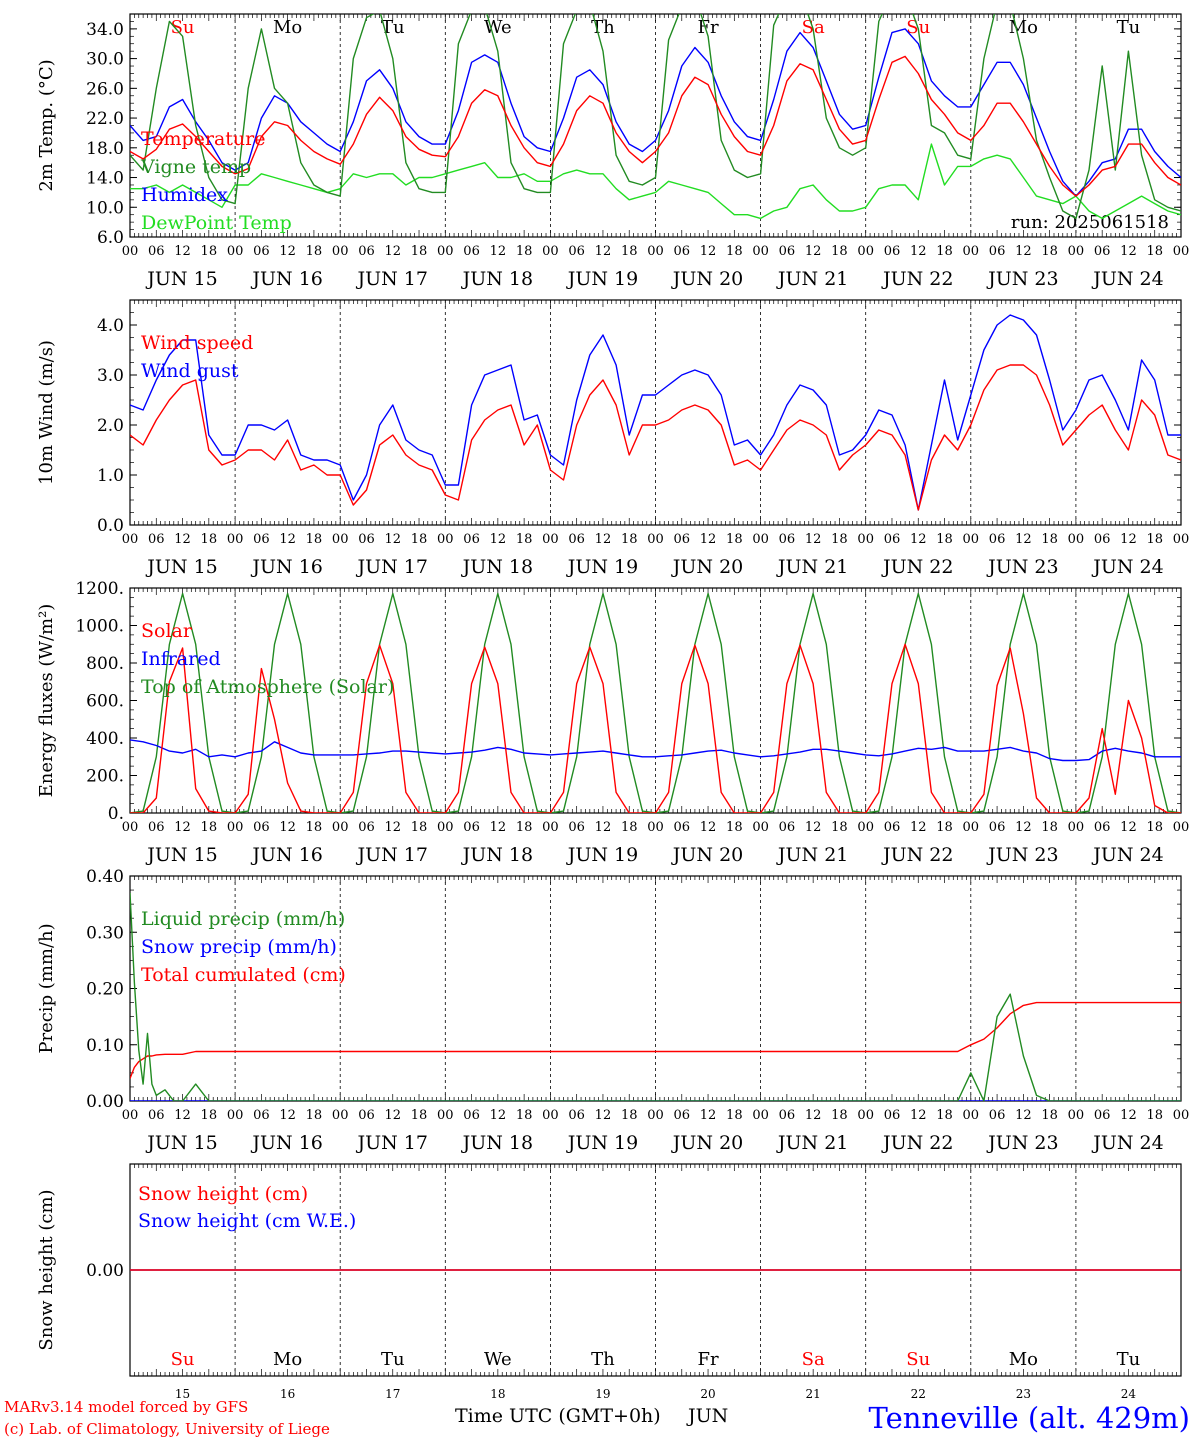  What do you see at coordinates (105, 1046) in the screenshot?
I see `y-tick-label: 0.10` at bounding box center [105, 1046].